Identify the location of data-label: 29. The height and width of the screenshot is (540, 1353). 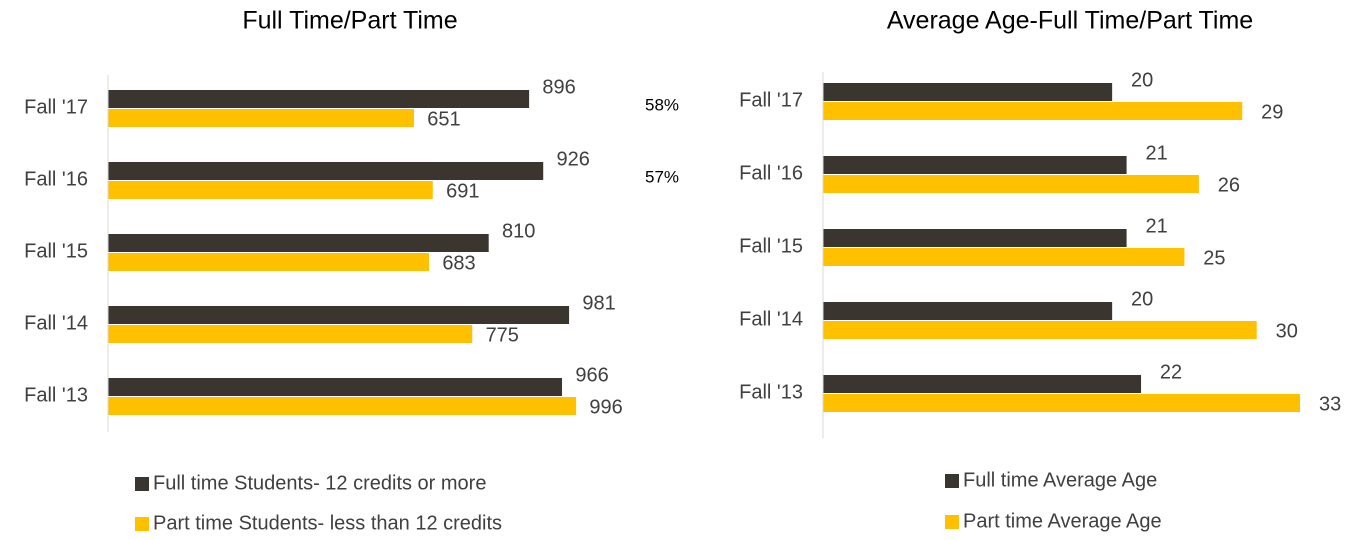
(1272, 112).